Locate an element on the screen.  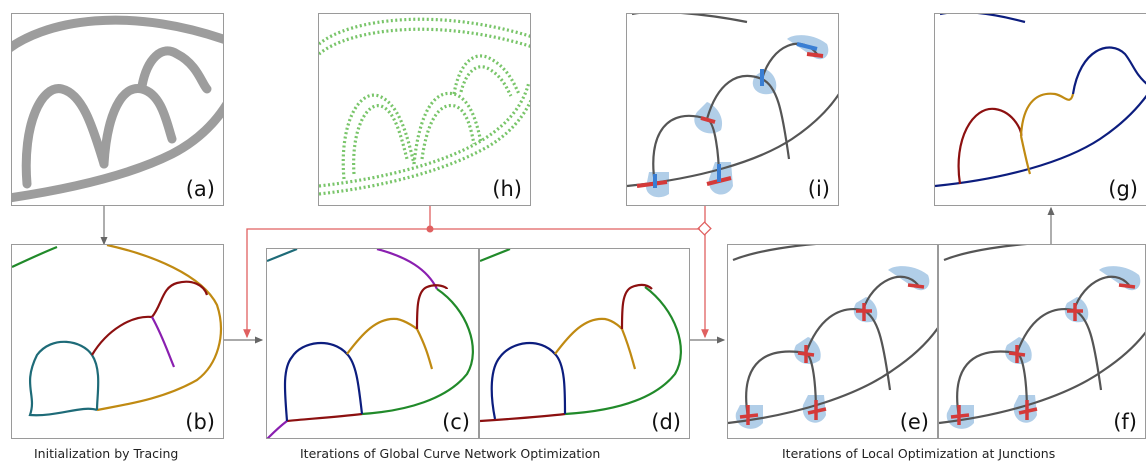
curves-c is located at coordinates (370, 343).